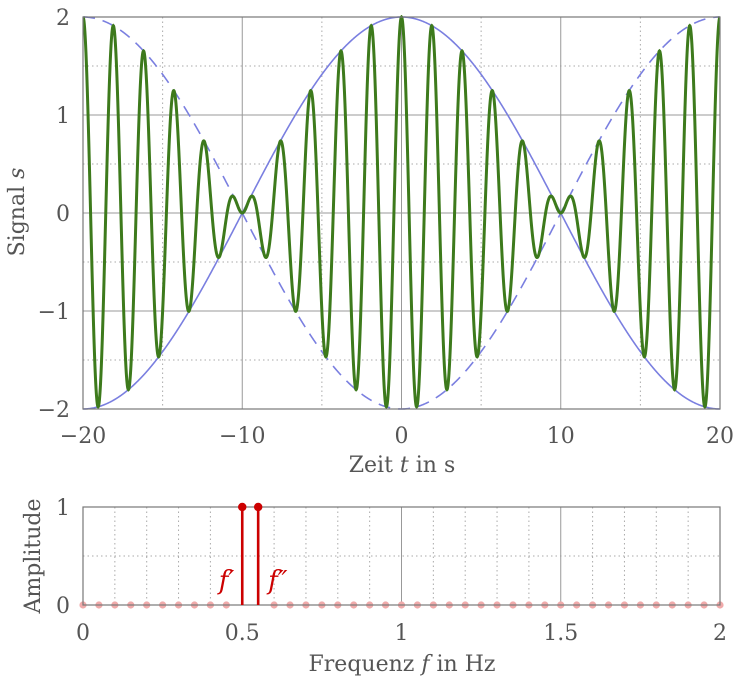 Image resolution: width=736 pixels, height=687 pixels. What do you see at coordinates (401, 556) in the screenshot?
I see `plot-frame` at bounding box center [401, 556].